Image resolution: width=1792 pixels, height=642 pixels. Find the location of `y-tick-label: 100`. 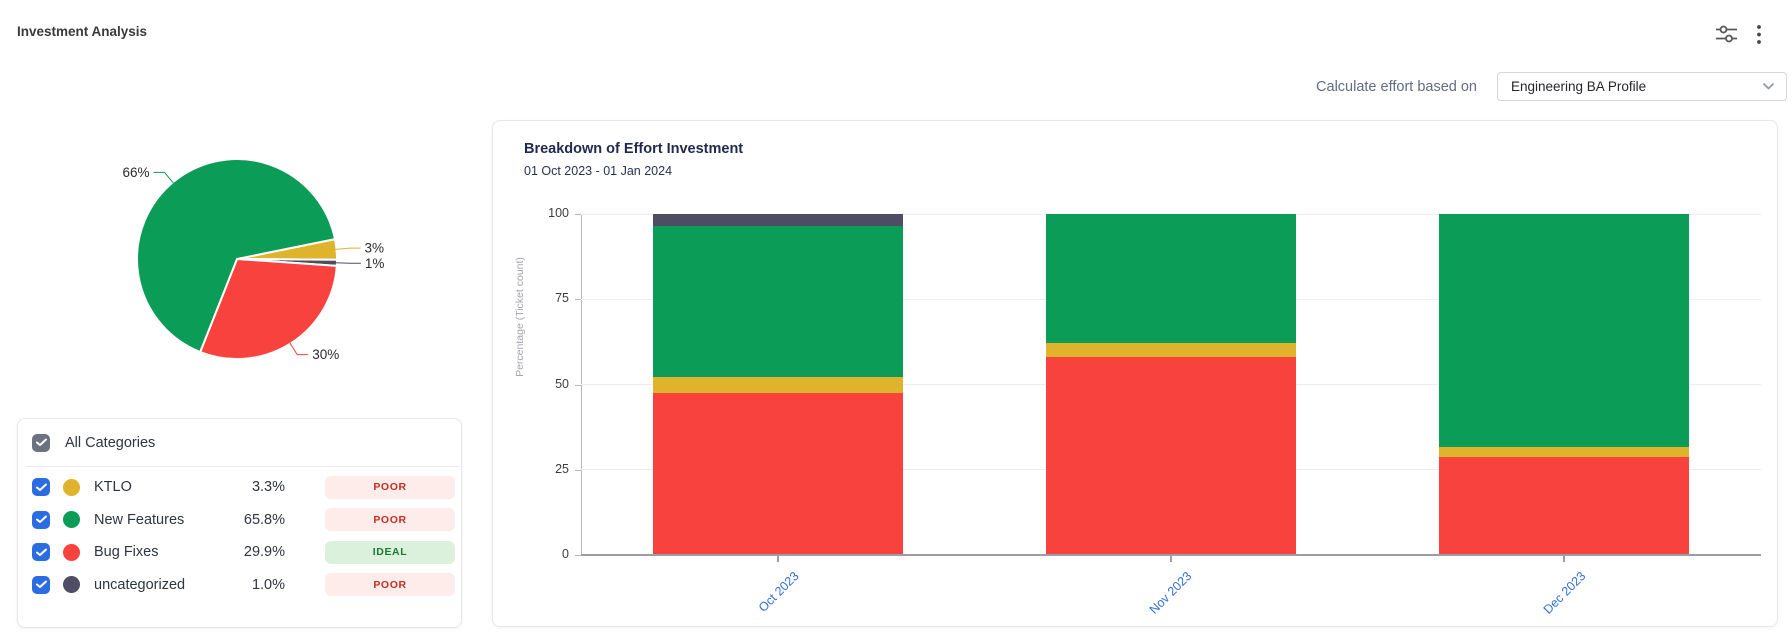

y-tick-label: 100 is located at coordinates (558, 213).